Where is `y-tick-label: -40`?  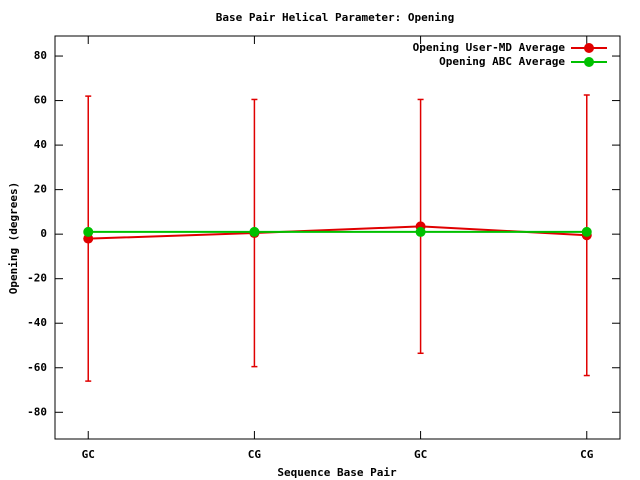
y-tick-label: -40 is located at coordinates (37, 322).